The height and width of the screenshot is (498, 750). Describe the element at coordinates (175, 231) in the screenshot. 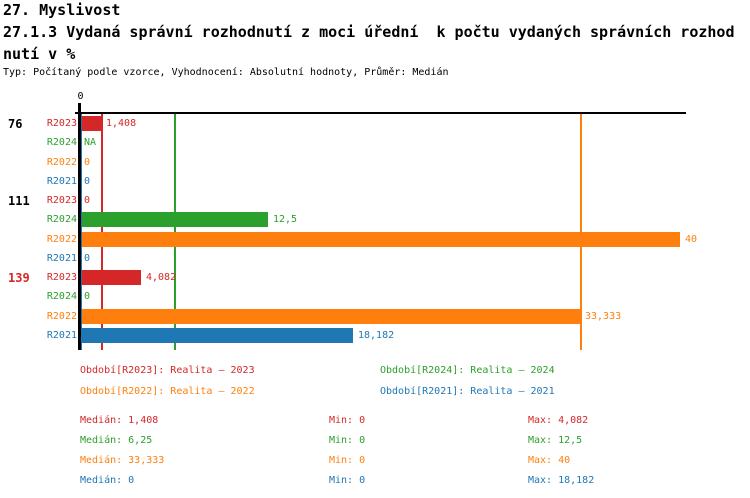

I see `median-line-r2024` at that location.